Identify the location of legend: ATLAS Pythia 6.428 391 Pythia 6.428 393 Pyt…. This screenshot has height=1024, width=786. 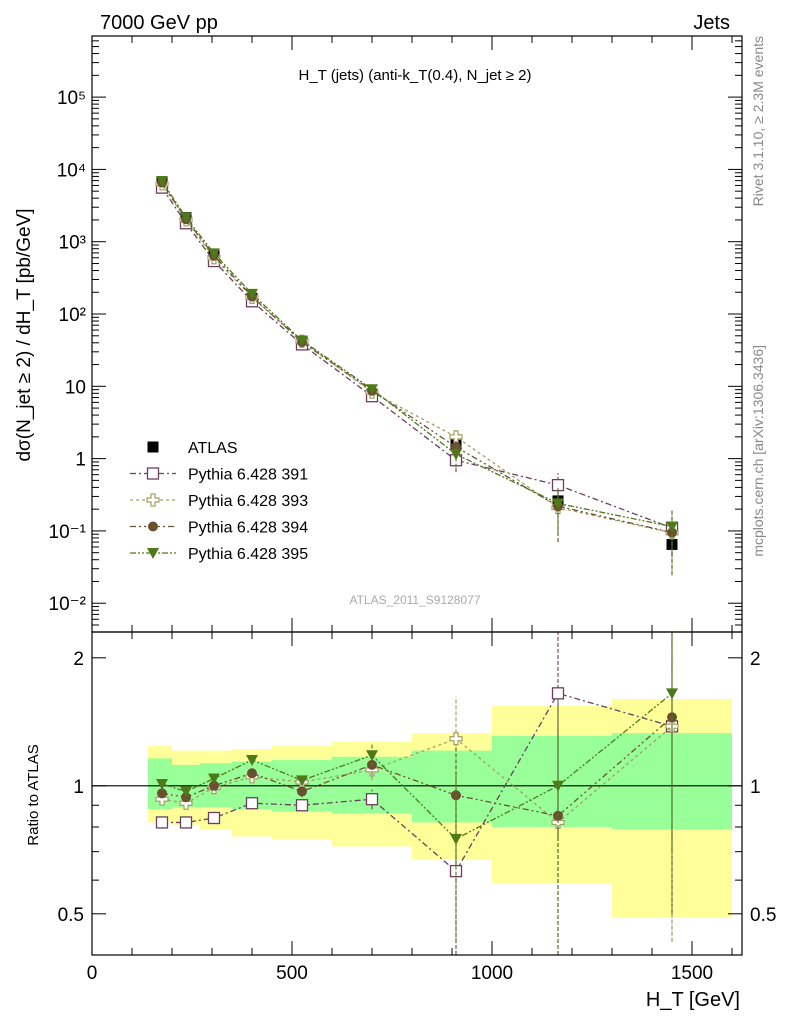
(219, 501).